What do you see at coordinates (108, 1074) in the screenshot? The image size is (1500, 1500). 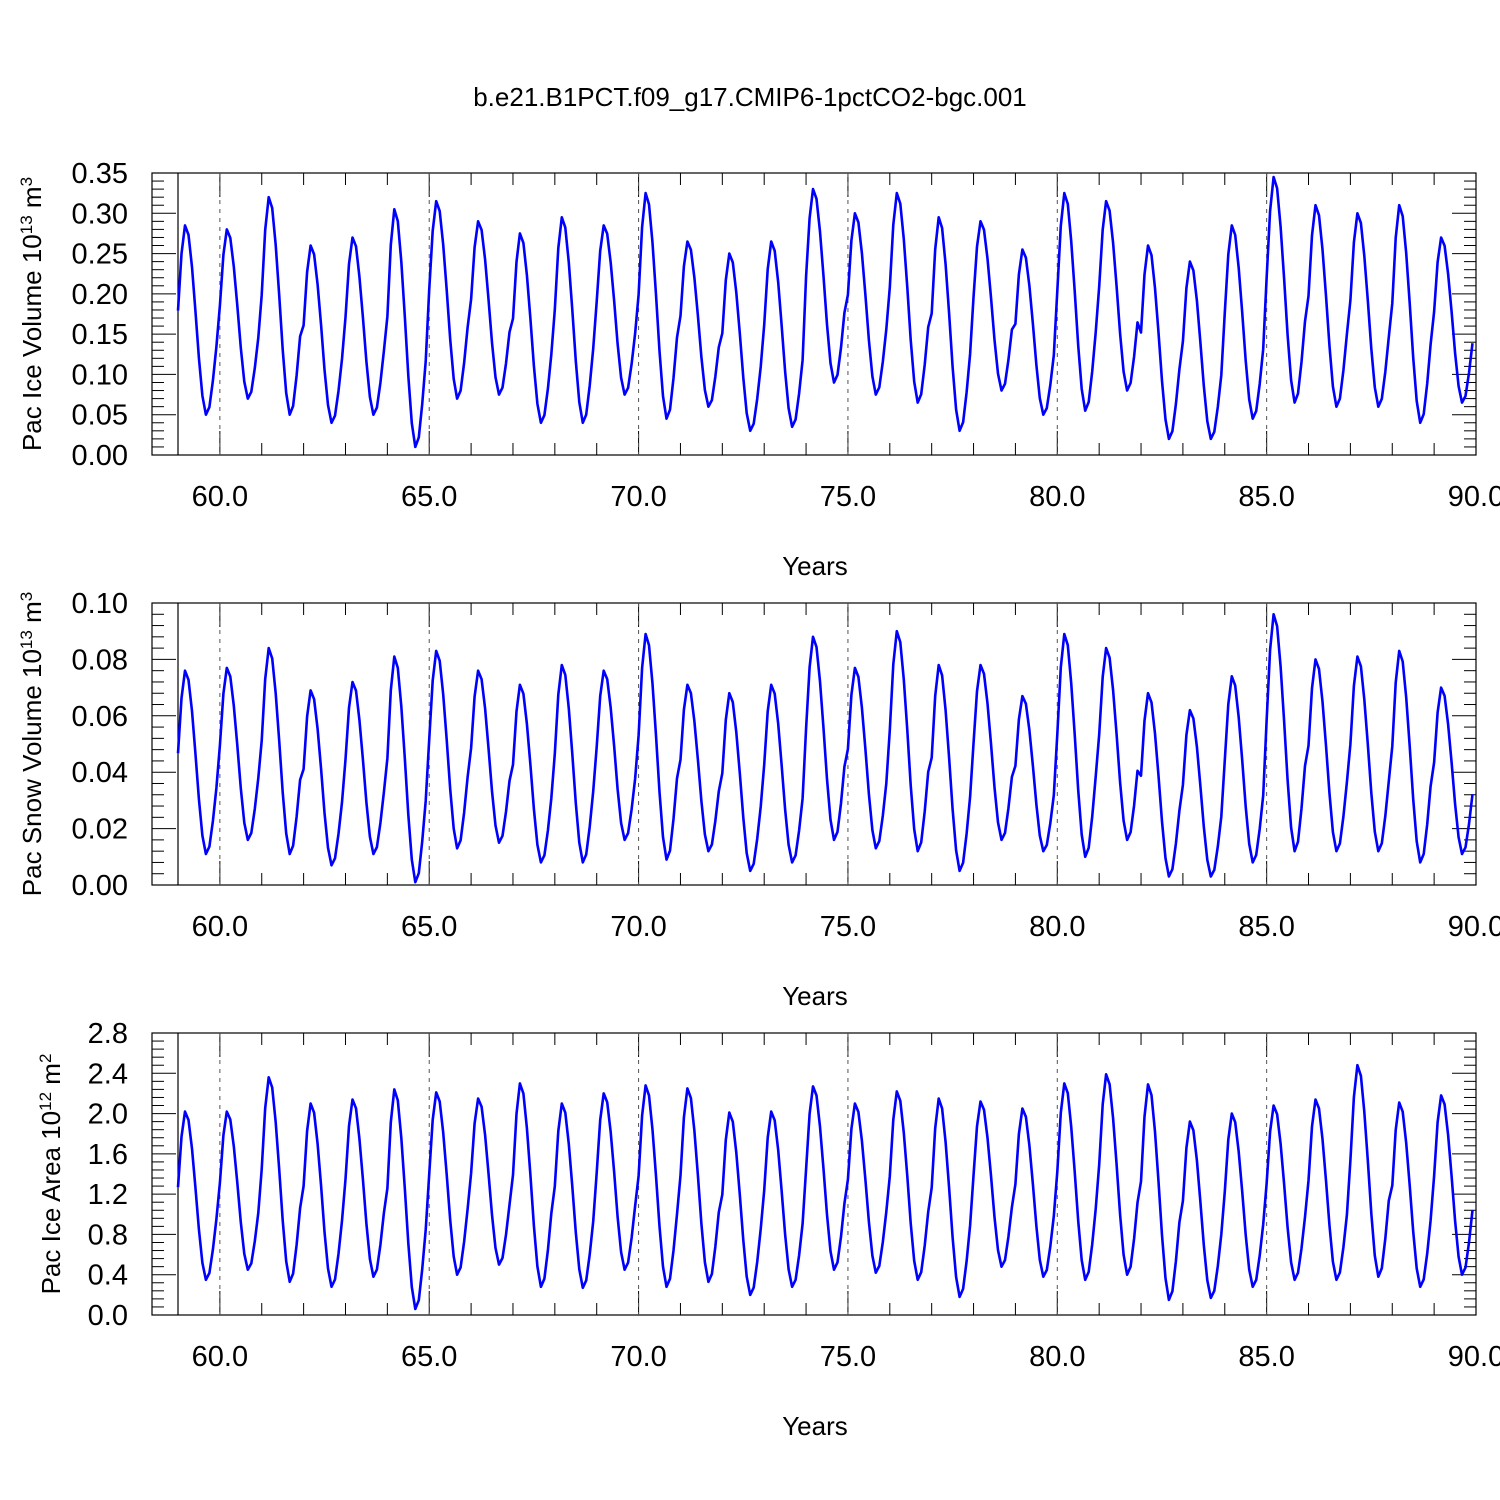 I see `y-tick-label: 2.4` at bounding box center [108, 1074].